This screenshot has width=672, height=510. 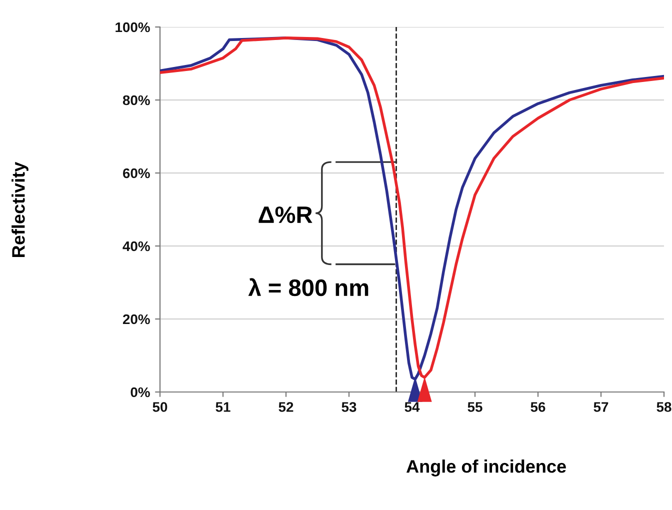 What do you see at coordinates (136, 173) in the screenshot?
I see `y-tick-label: 60%` at bounding box center [136, 173].